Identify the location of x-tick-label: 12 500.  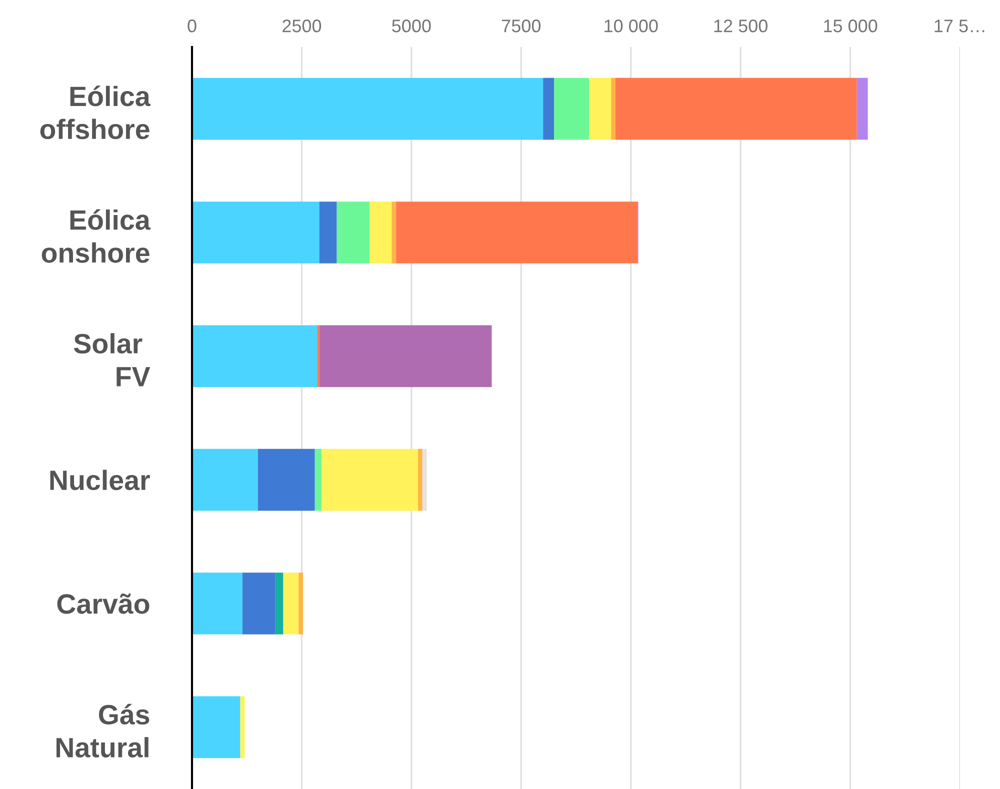
(741, 26).